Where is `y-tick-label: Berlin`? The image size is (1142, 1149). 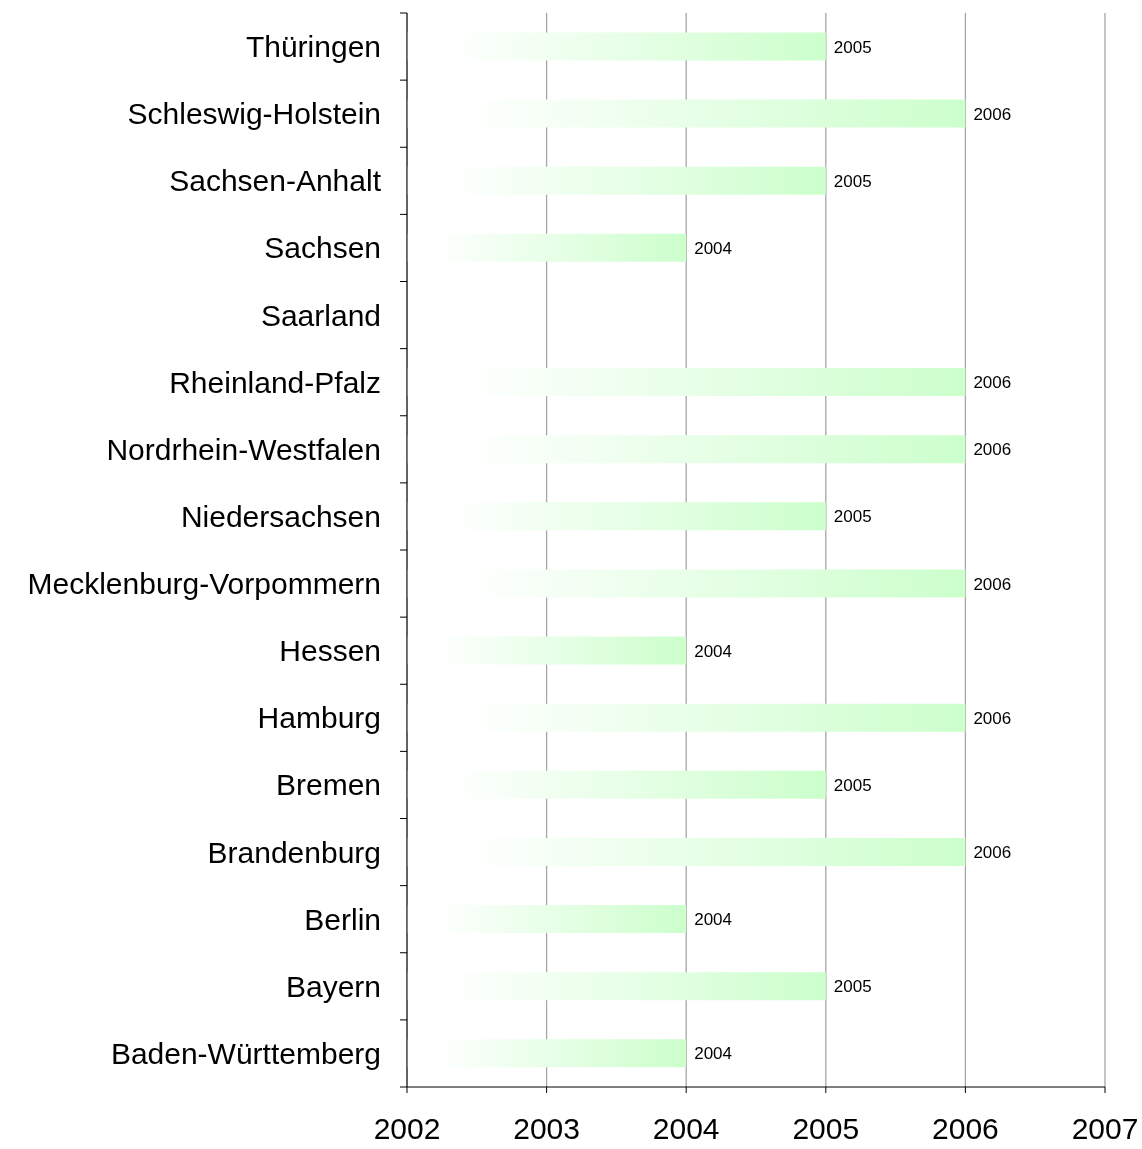 y-tick-label: Berlin is located at coordinates (342, 919).